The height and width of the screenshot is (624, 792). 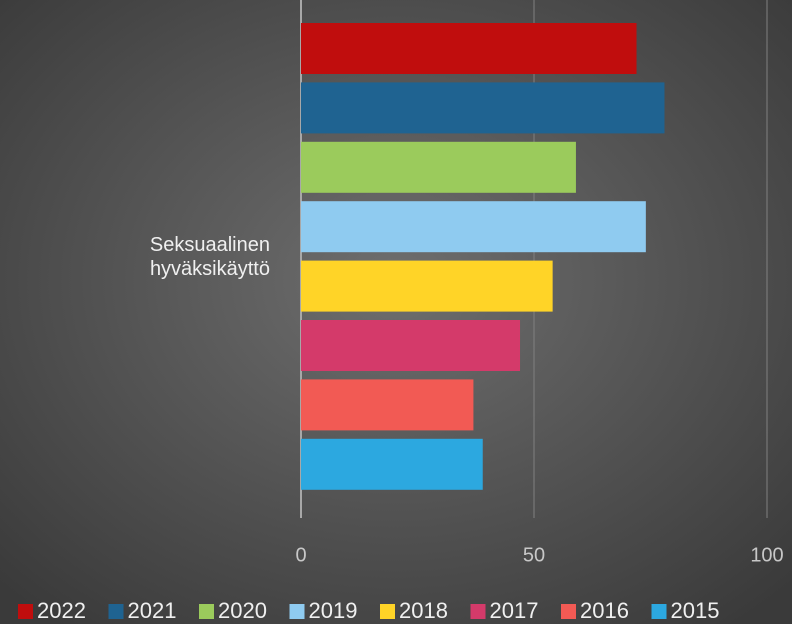 I want to click on legend-label: 2019, so click(x=333, y=610).